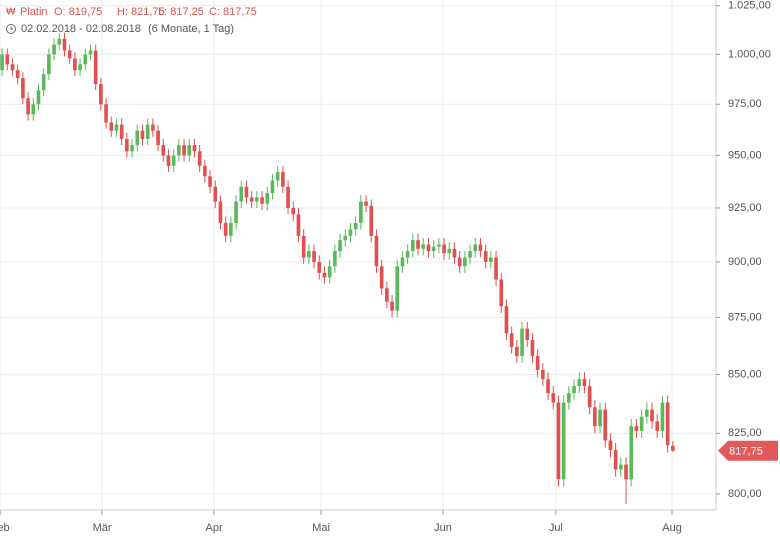 Image resolution: width=780 pixels, height=538 pixels. I want to click on x-tick-label: Mai, so click(321, 528).